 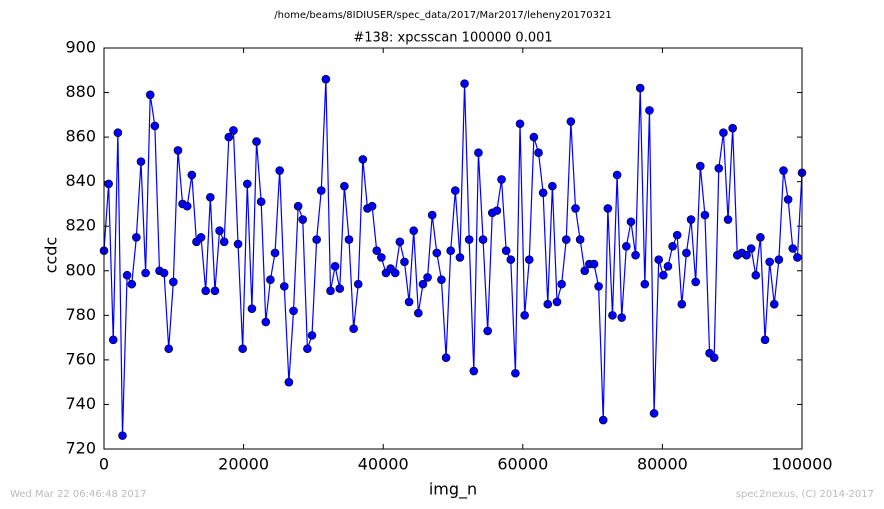 What do you see at coordinates (522, 464) in the screenshot?
I see `x-tick-label: 60000` at bounding box center [522, 464].